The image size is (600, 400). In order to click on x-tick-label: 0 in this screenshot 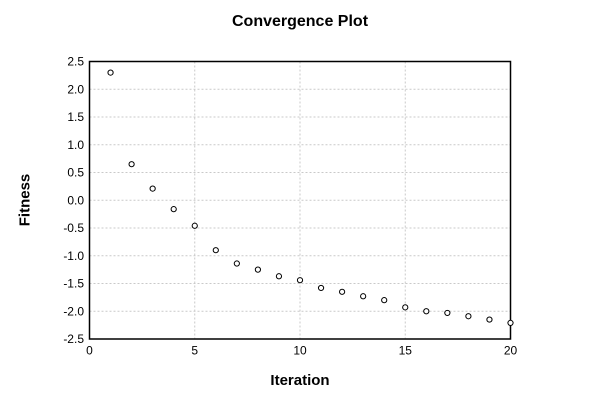, I will do `click(89, 351)`.